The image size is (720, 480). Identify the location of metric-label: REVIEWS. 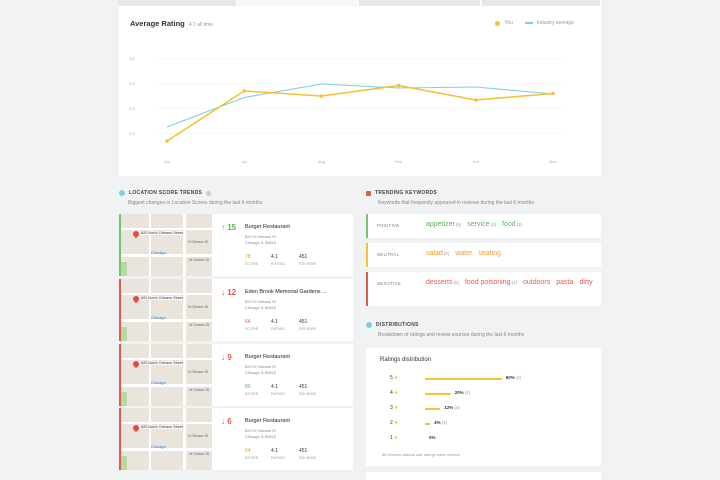
(308, 329).